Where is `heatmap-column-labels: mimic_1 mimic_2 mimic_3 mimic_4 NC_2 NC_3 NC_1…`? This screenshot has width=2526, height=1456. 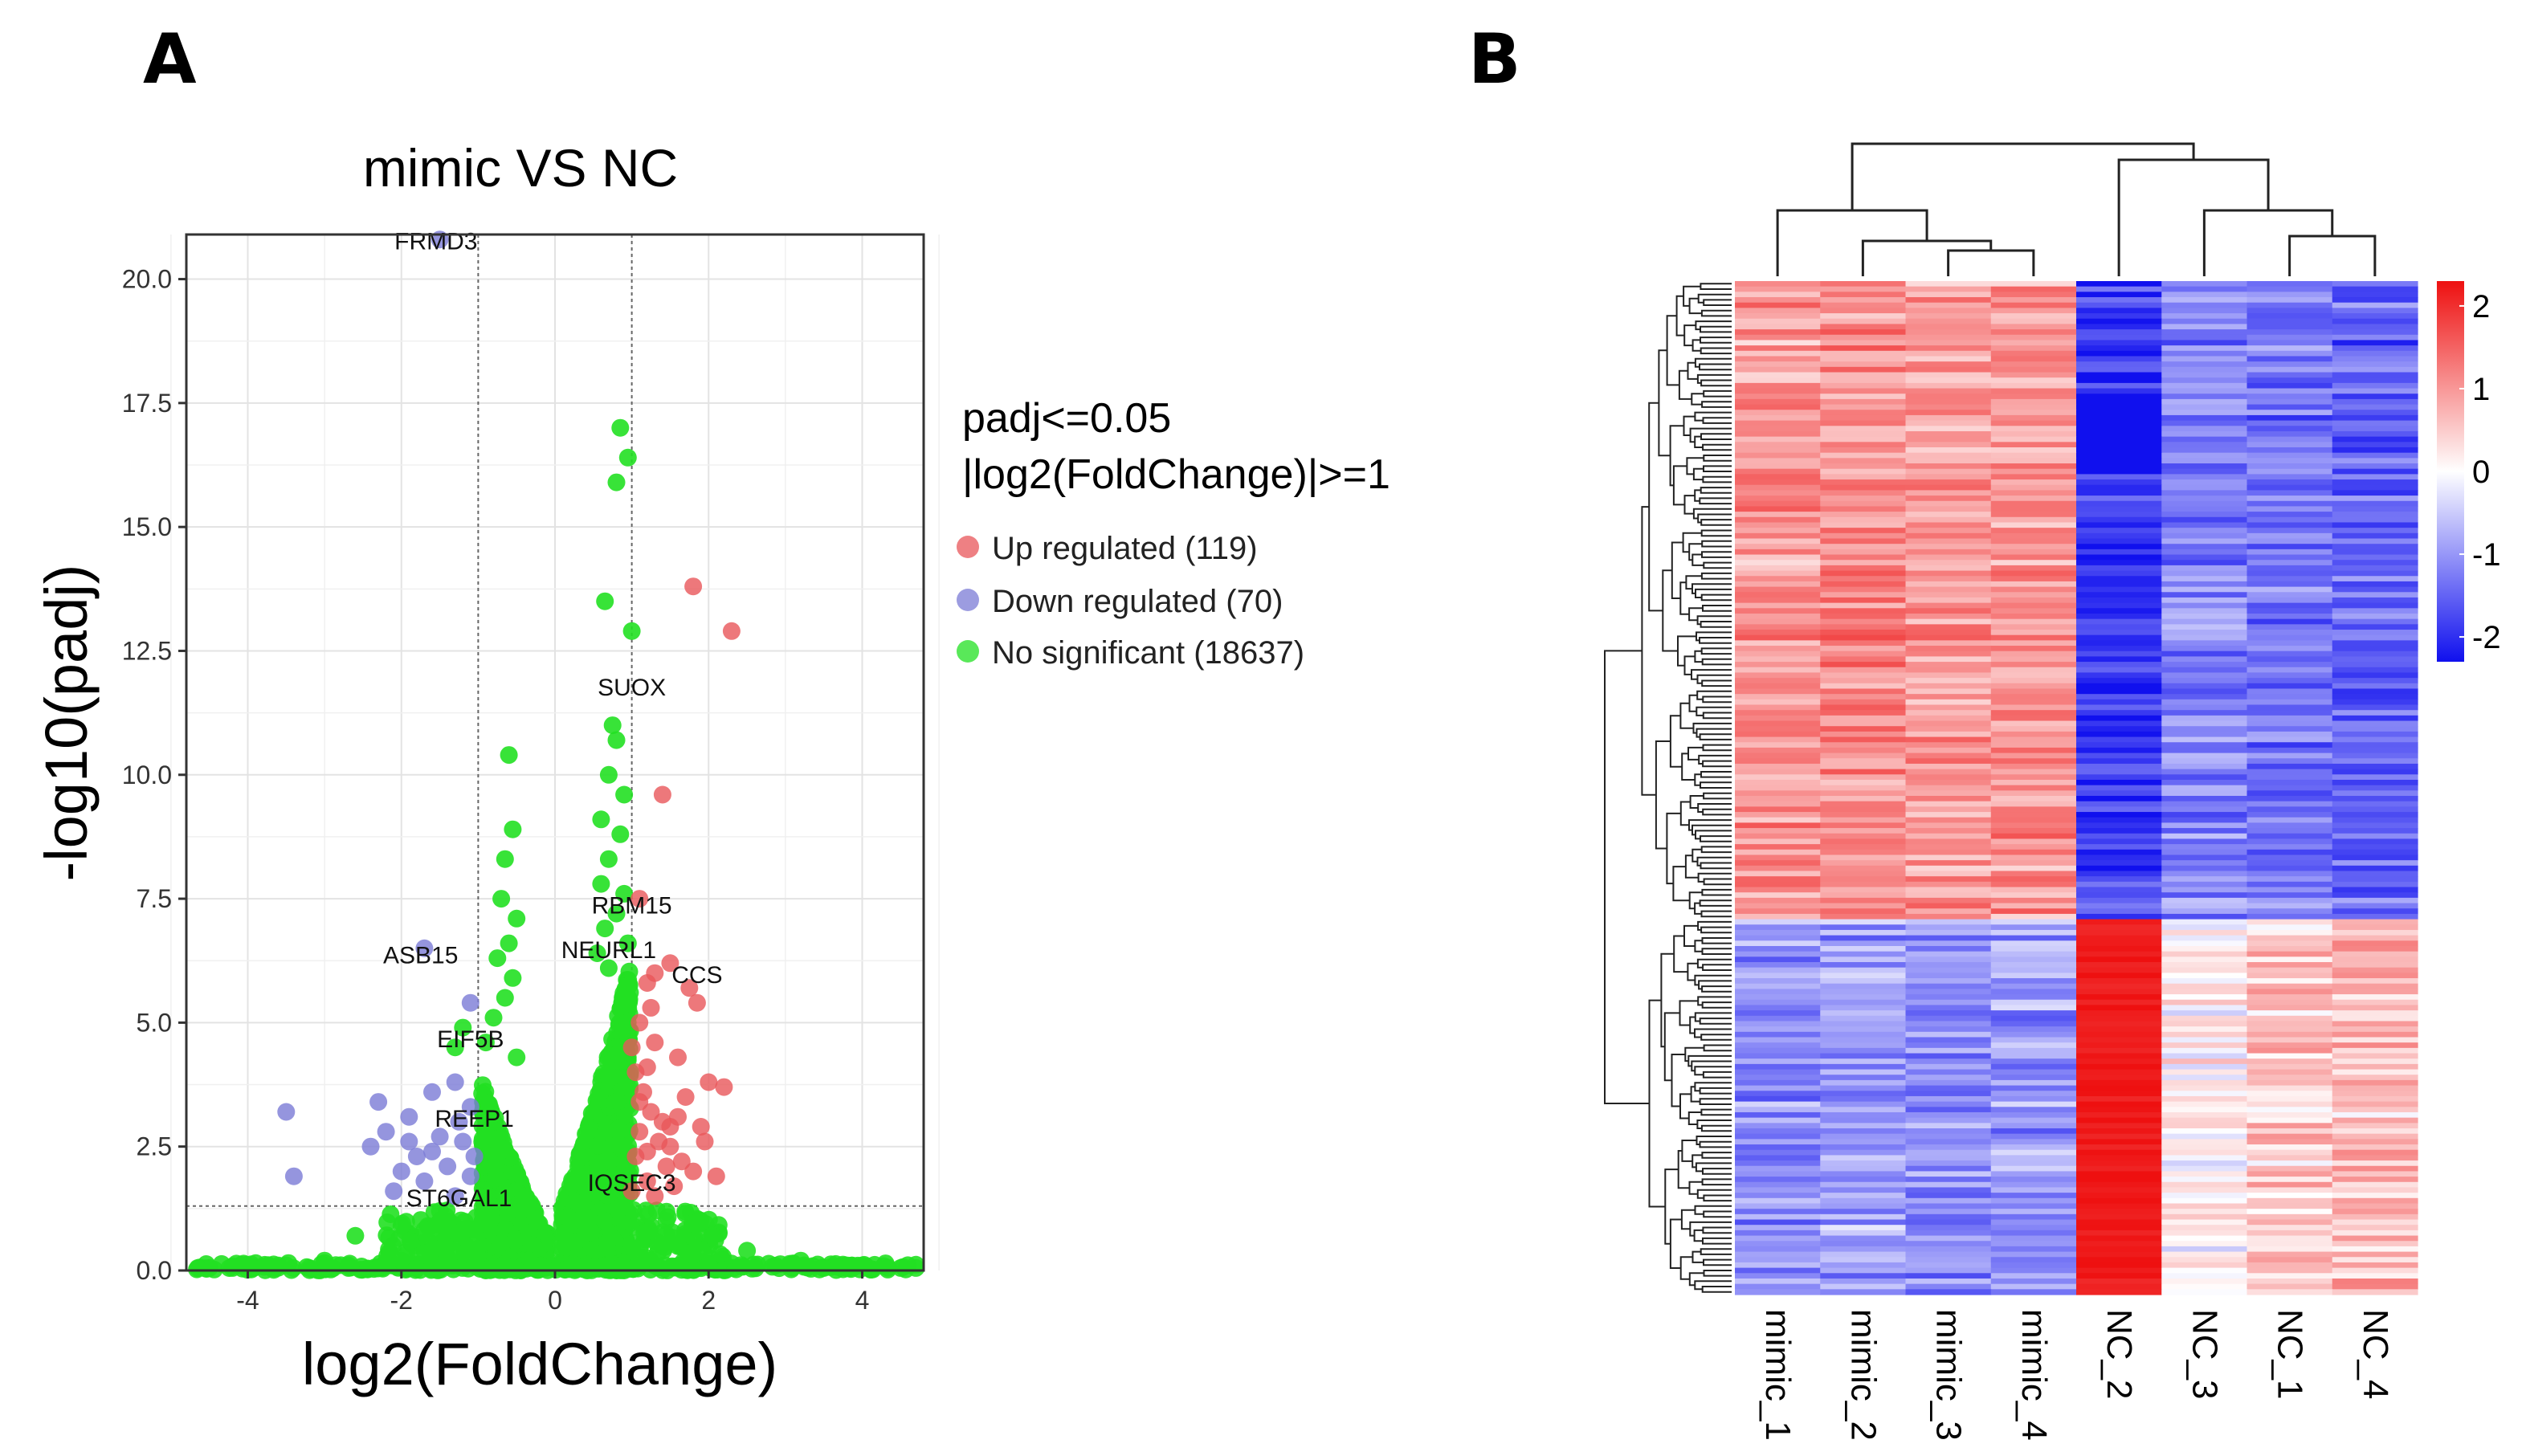 heatmap-column-labels: mimic_1 mimic_2 mimic_3 mimic_4 NC_2 NC_3 NC_1… is located at coordinates (2076, 1375).